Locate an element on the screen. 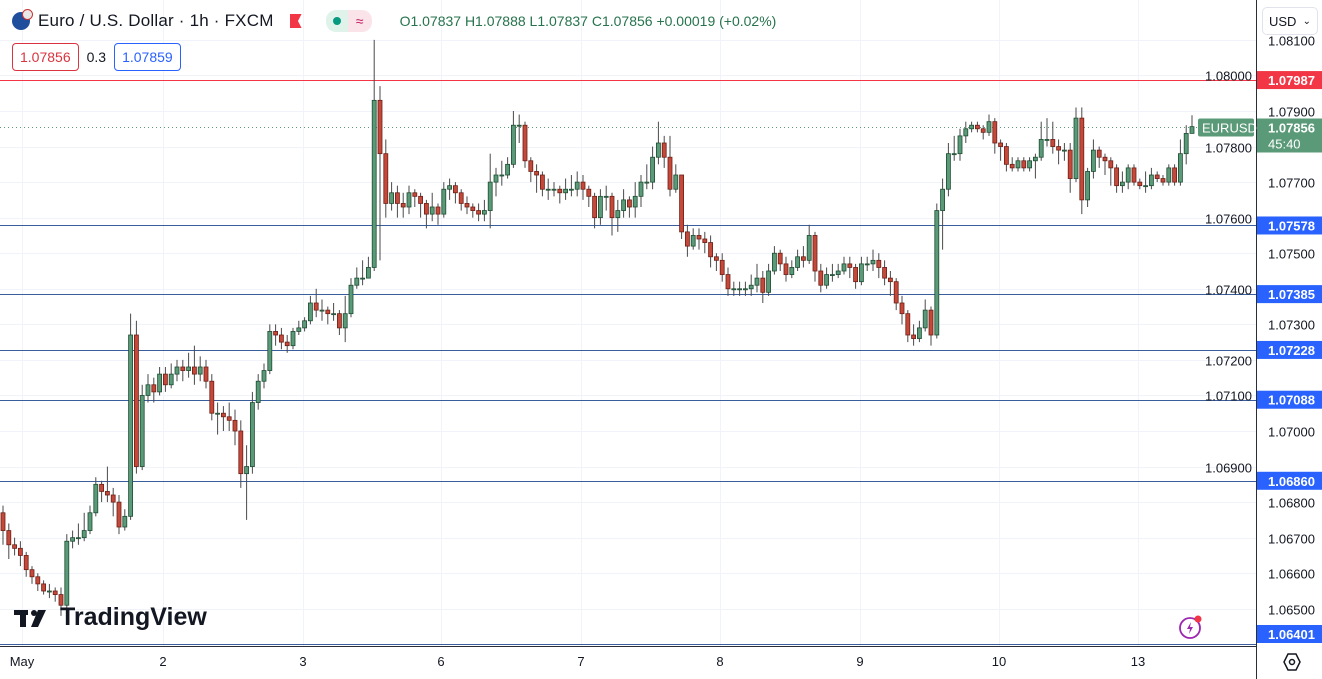  chevron-down-icon: ⌄ is located at coordinates (1306, 21).